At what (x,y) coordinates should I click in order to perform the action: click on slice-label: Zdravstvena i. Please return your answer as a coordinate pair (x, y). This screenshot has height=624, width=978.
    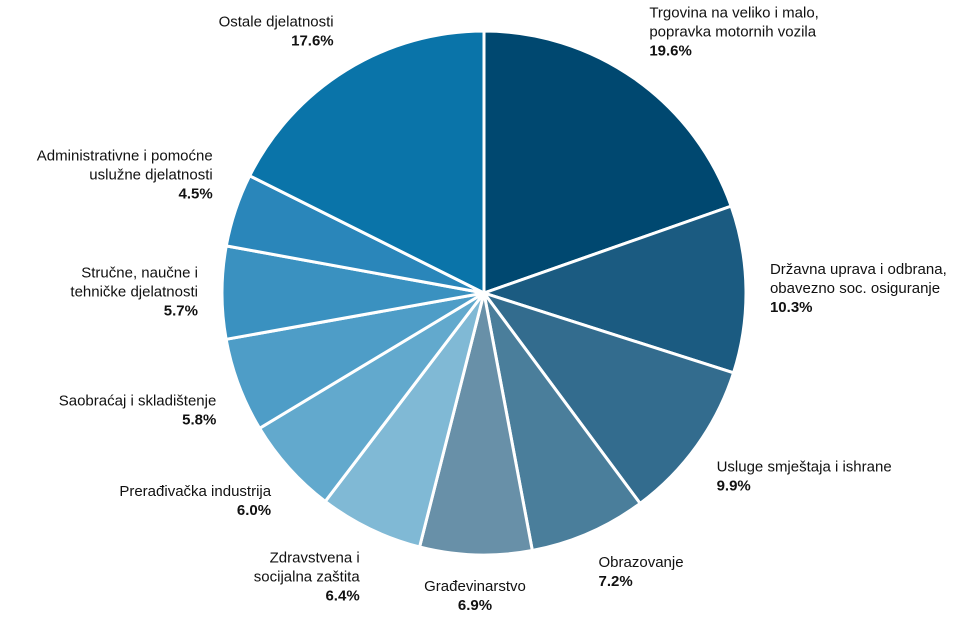
    Looking at the image, I should click on (315, 558).